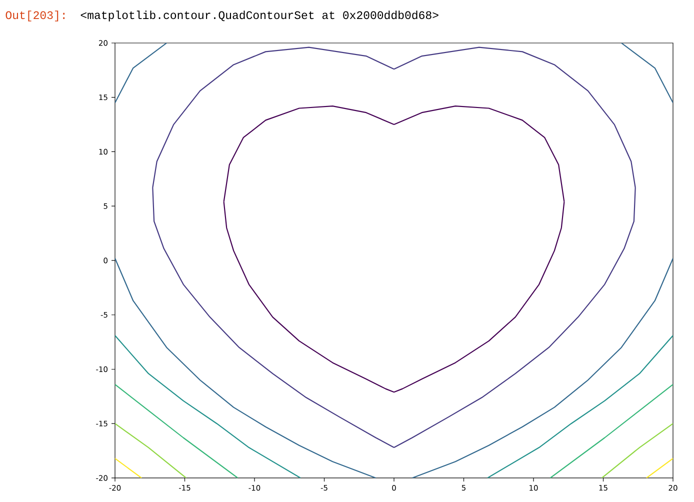 The height and width of the screenshot is (502, 694). What do you see at coordinates (35, 16) in the screenshot?
I see `text: Out[203]:` at bounding box center [35, 16].